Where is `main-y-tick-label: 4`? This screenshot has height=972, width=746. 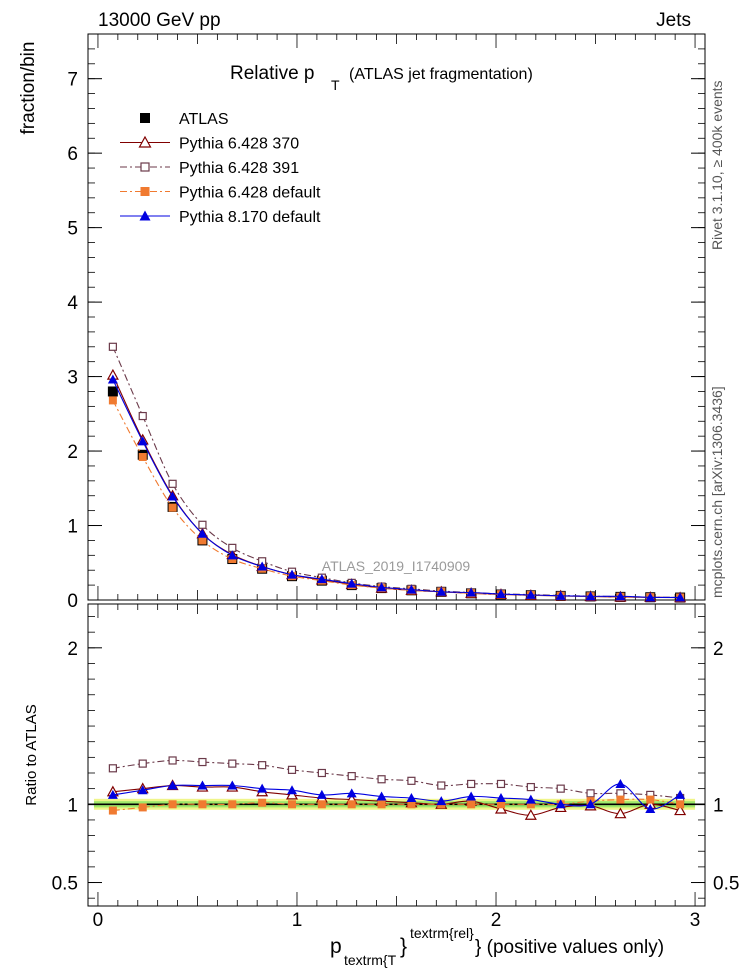 main-y-tick-label: 4 is located at coordinates (72, 303).